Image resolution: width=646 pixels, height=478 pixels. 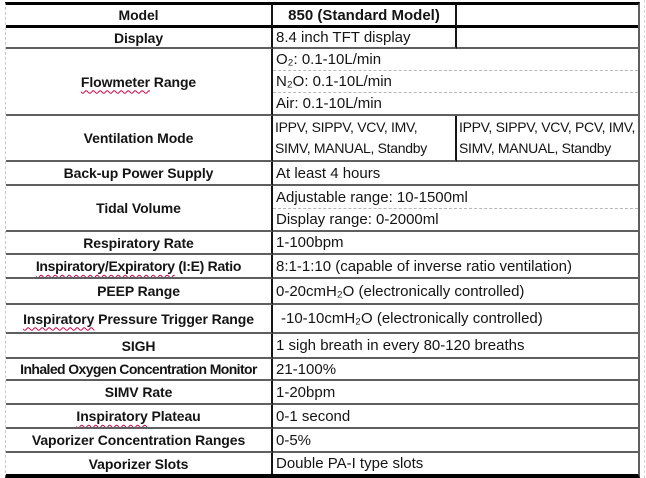 What do you see at coordinates (208, 266) in the screenshot?
I see `label-rest: (I:E) Ratio` at bounding box center [208, 266].